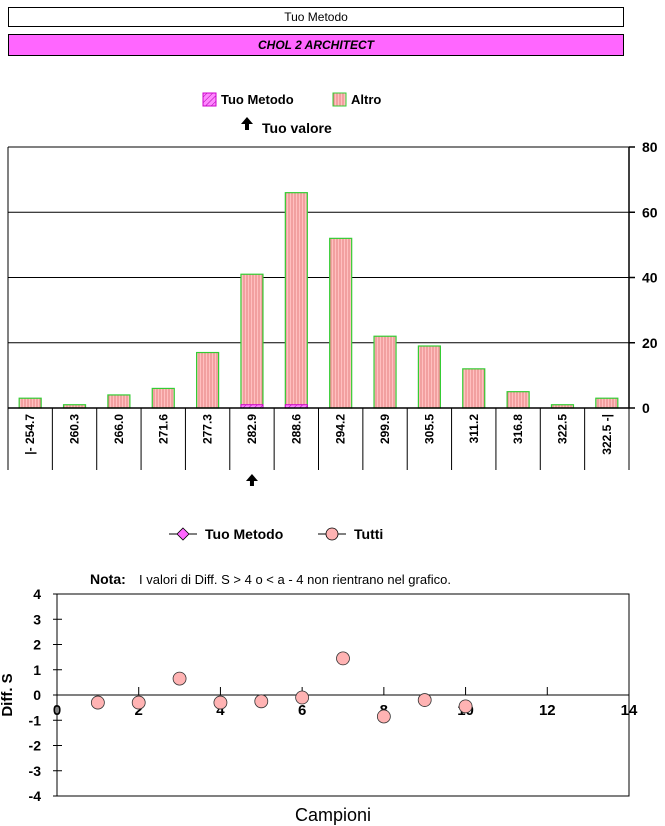  What do you see at coordinates (251, 480) in the screenshot?
I see `your-value-marker-icon` at bounding box center [251, 480].